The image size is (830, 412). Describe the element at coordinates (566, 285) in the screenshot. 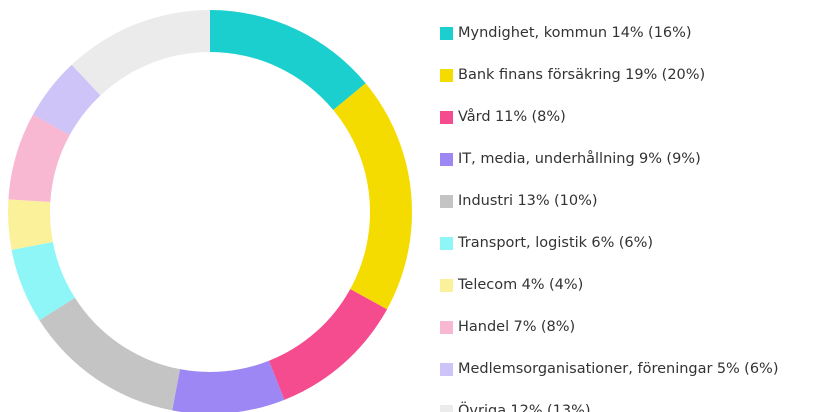

I see `legend-previous: (4%)` at that location.